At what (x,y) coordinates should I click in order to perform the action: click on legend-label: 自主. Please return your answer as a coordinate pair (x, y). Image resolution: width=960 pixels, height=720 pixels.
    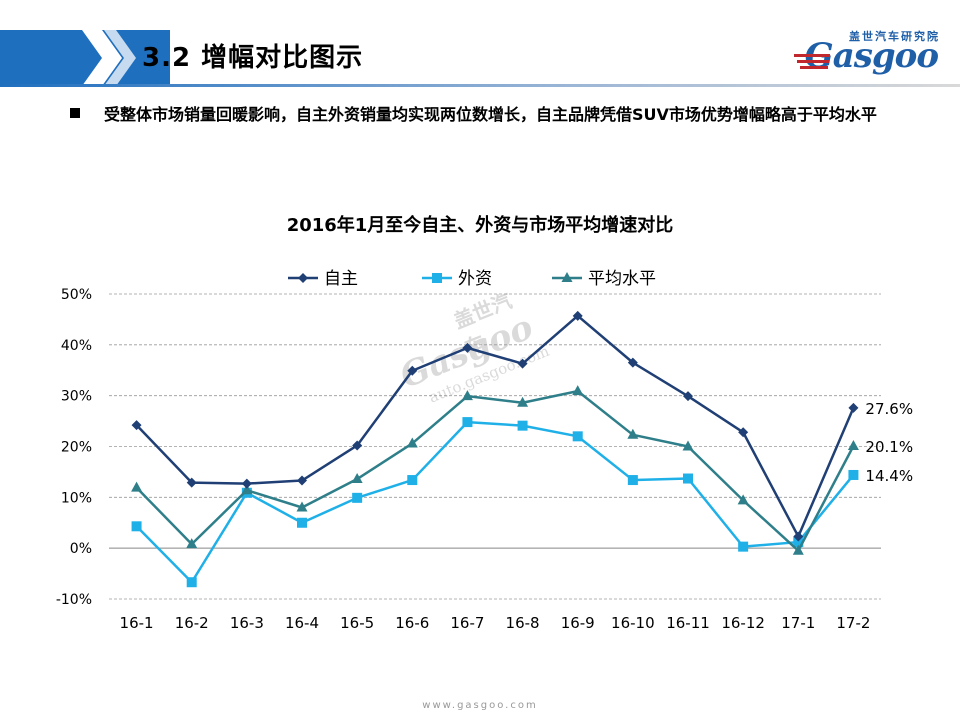
    Looking at the image, I should click on (341, 279).